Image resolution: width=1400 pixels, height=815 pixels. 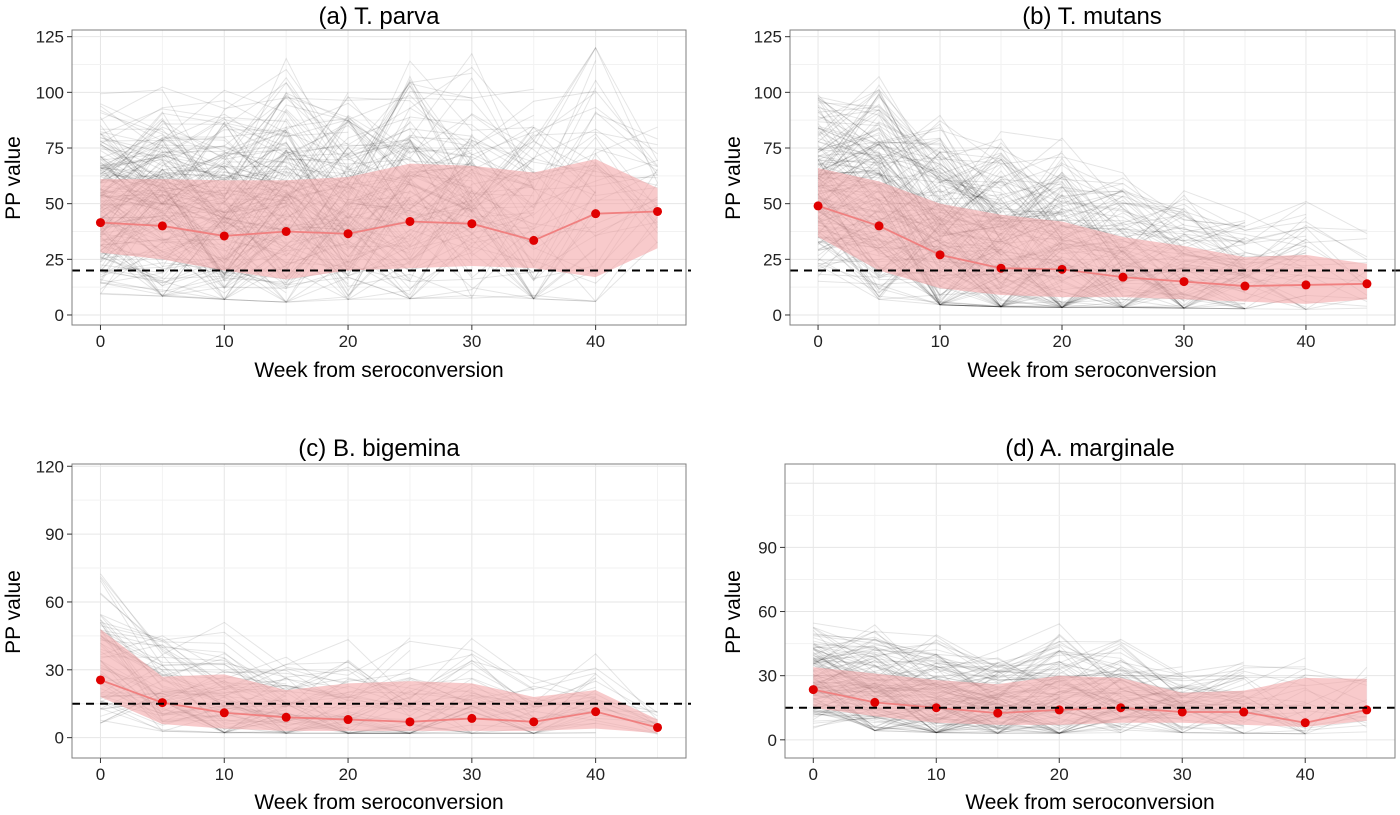 What do you see at coordinates (50, 37) in the screenshot?
I see `y-tick-label: 125` at bounding box center [50, 37].